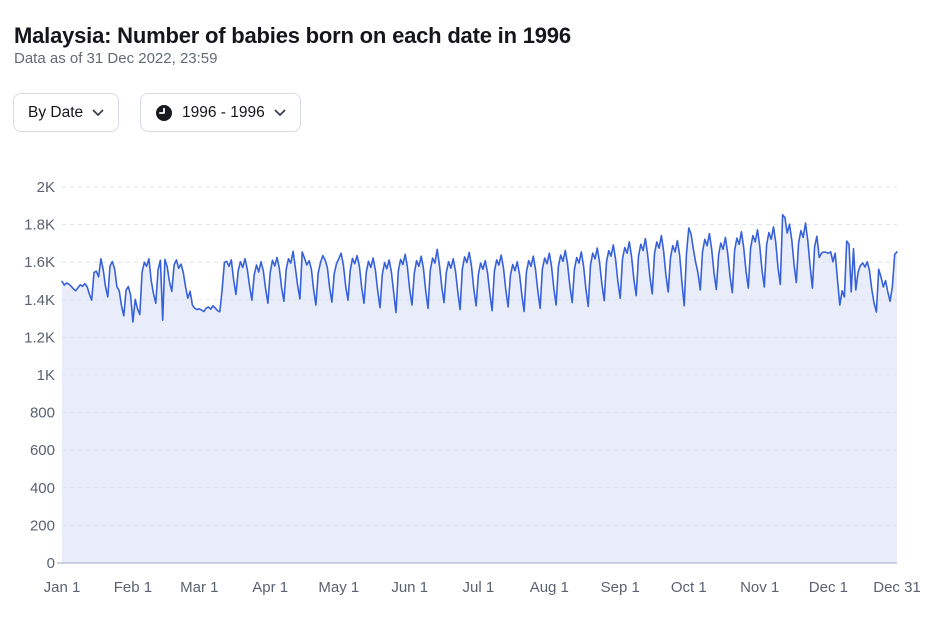 The width and height of the screenshot is (938, 621). Describe the element at coordinates (39, 337) in the screenshot. I see `y-tick-label: 1.2K` at that location.